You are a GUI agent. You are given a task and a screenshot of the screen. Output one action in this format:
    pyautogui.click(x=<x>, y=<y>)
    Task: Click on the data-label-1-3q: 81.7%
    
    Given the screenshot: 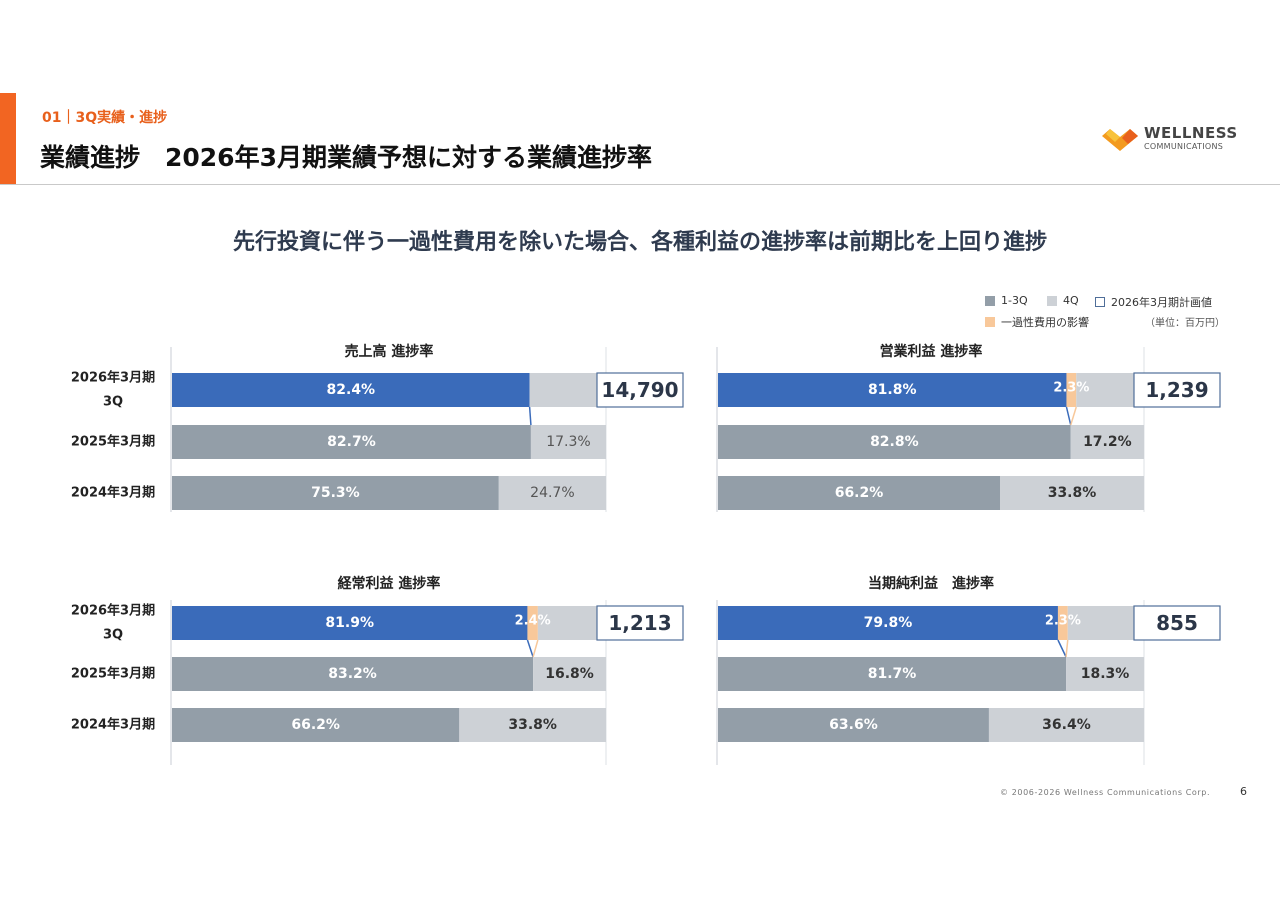 What is the action you would take?
    pyautogui.click(x=892, y=674)
    